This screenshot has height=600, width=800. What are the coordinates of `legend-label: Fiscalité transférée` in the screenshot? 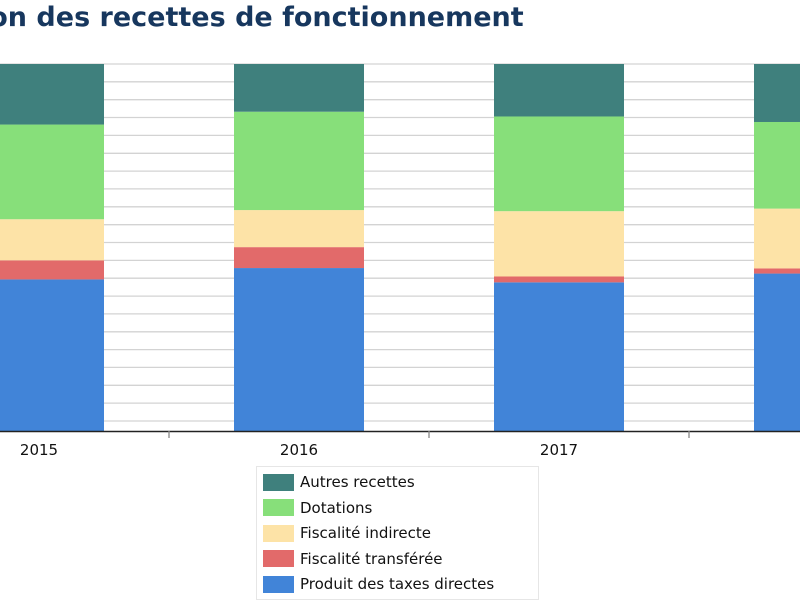 It's located at (371, 558).